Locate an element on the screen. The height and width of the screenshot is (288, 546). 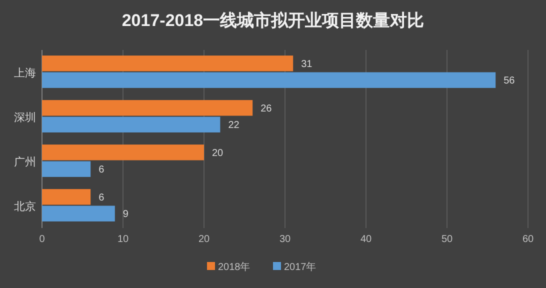
data-label: 56 is located at coordinates (510, 81).